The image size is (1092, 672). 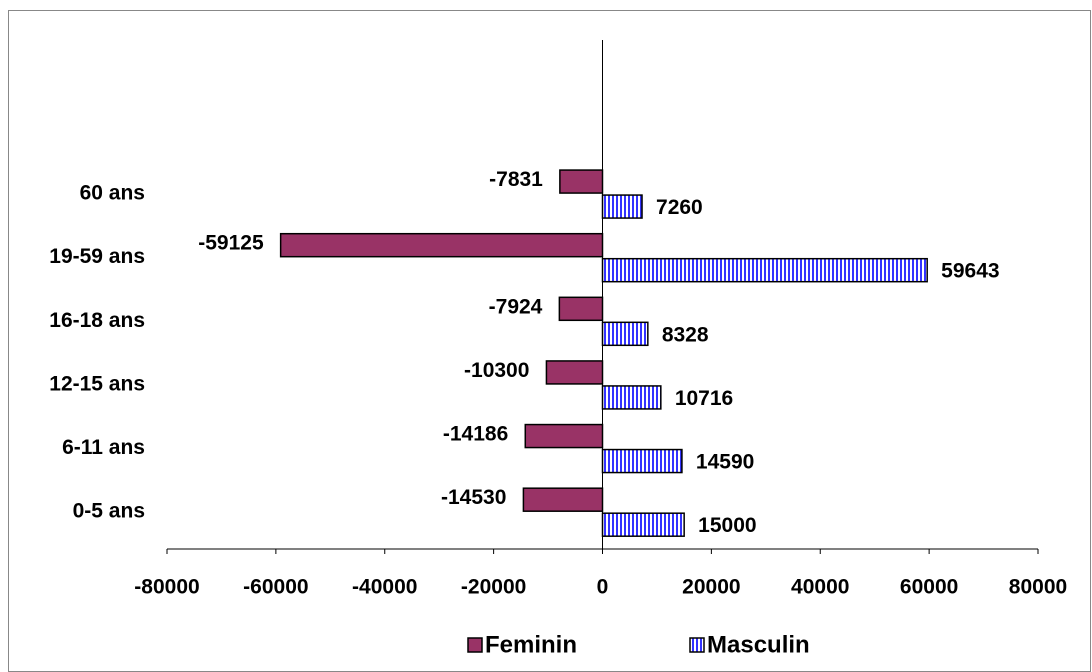 I want to click on x-tick-label: -40000, so click(x=384, y=587).